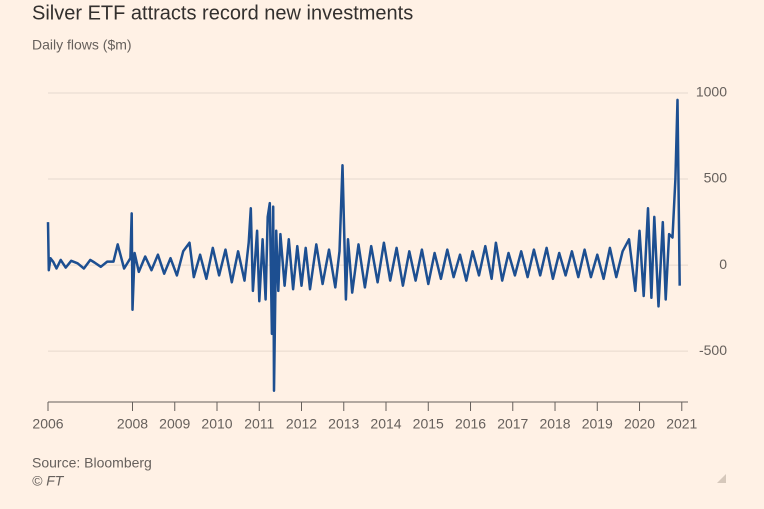  I want to click on x-tick-label: 2014, so click(385, 424).